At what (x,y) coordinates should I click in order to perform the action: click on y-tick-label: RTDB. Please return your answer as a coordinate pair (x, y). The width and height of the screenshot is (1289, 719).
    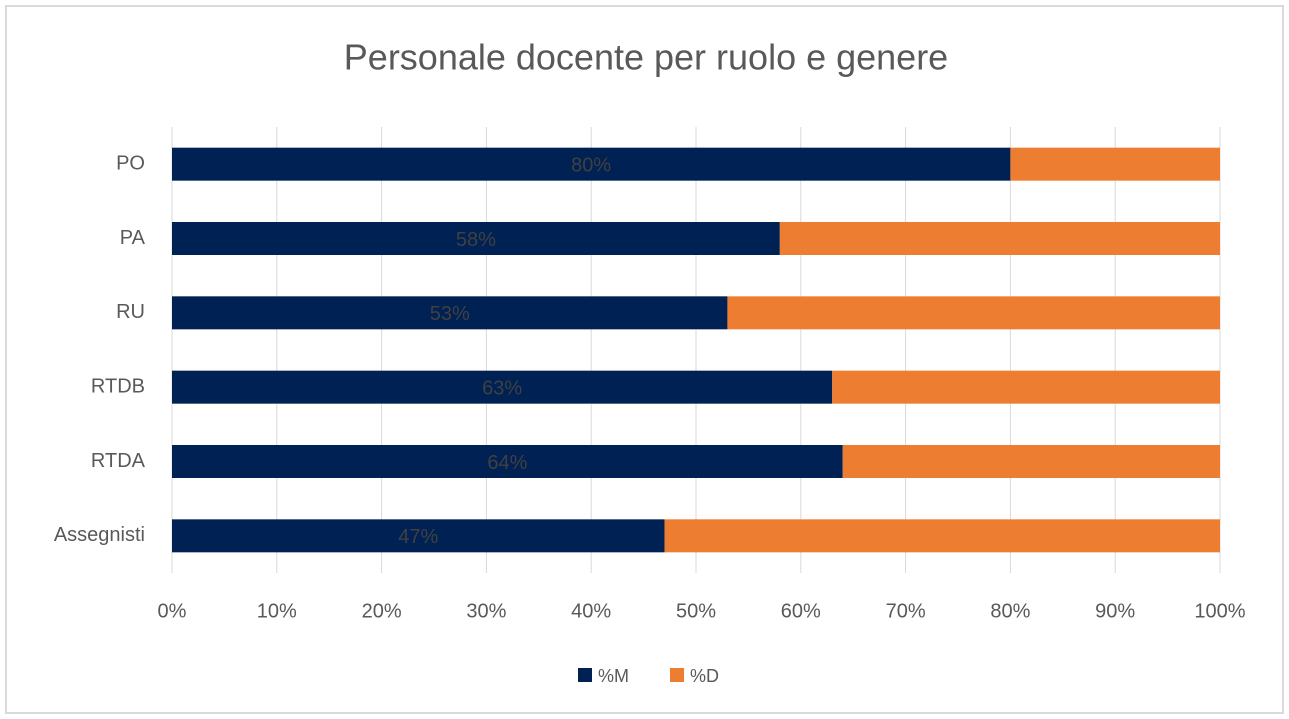
    Looking at the image, I should click on (118, 386).